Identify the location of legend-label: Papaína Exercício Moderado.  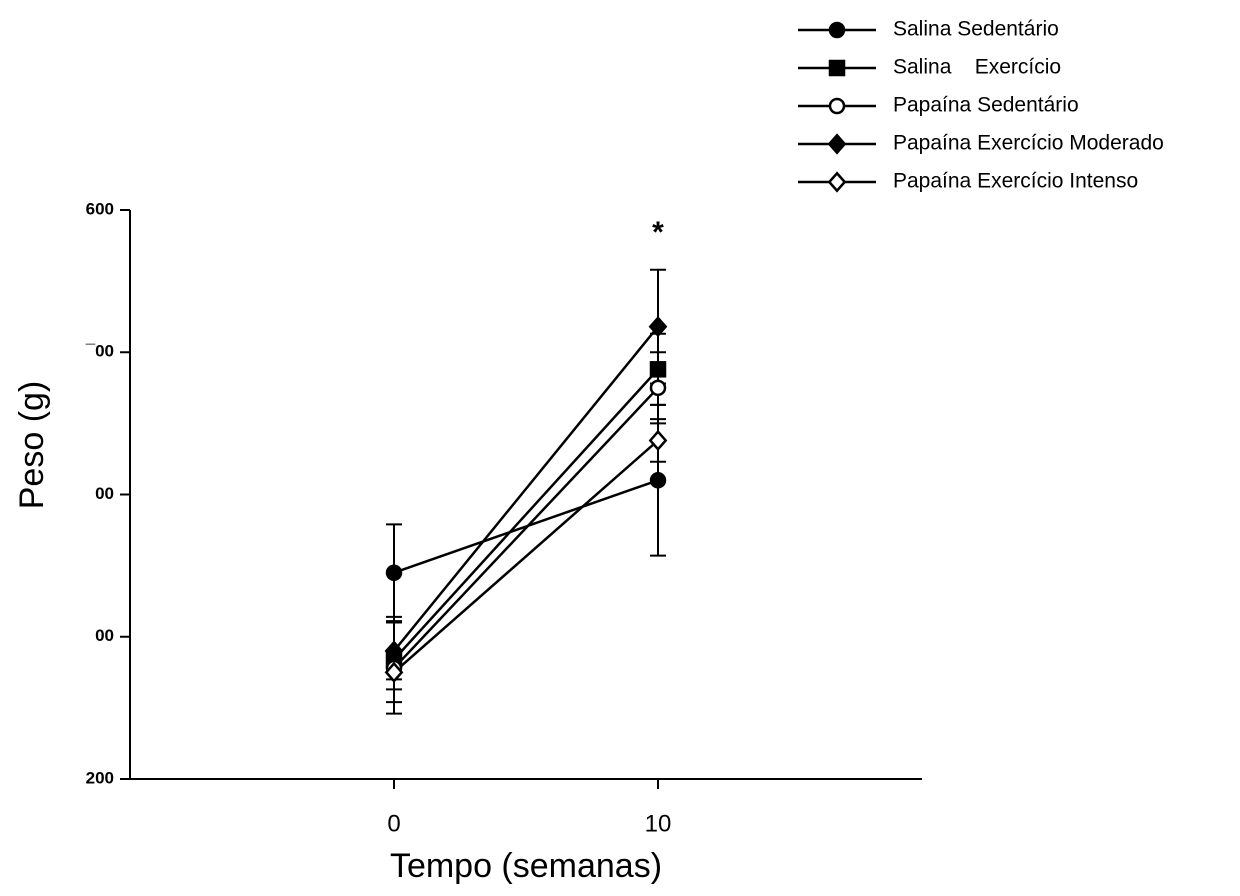
(1028, 143).